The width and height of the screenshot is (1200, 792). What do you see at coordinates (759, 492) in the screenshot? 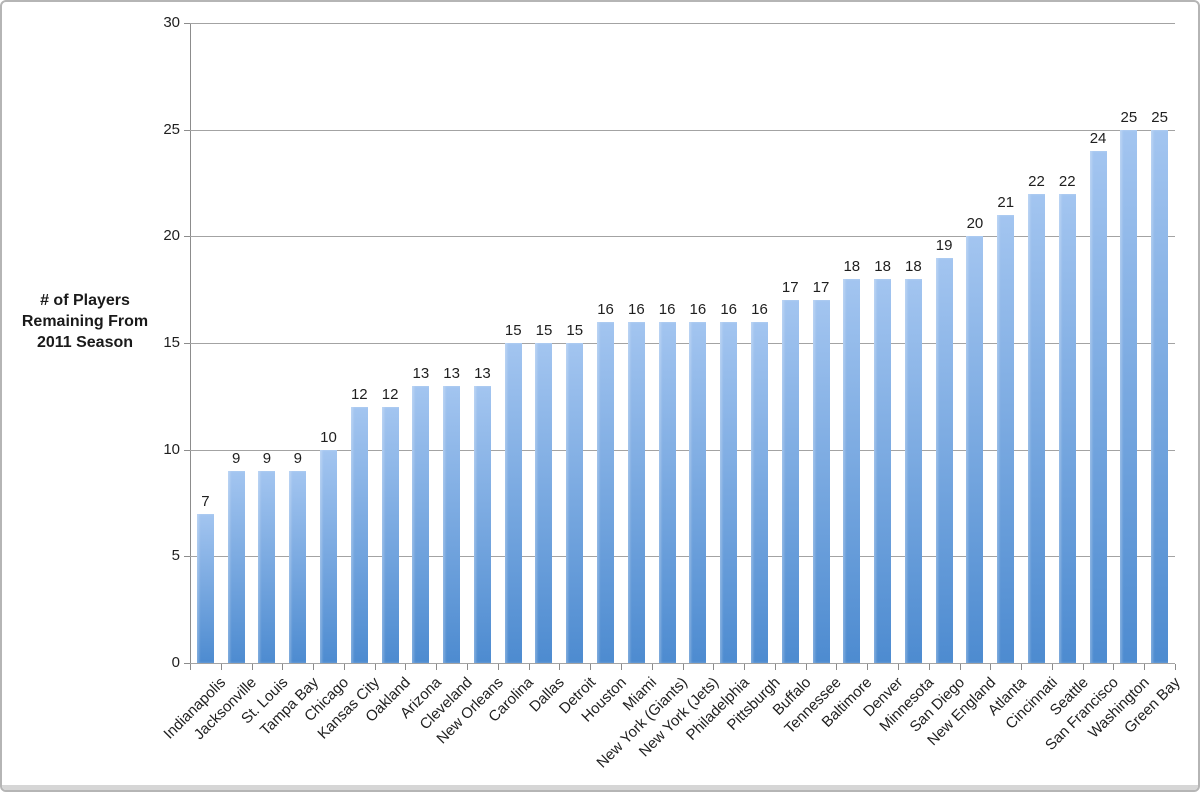
I see `bar-pittsburgh` at bounding box center [759, 492].